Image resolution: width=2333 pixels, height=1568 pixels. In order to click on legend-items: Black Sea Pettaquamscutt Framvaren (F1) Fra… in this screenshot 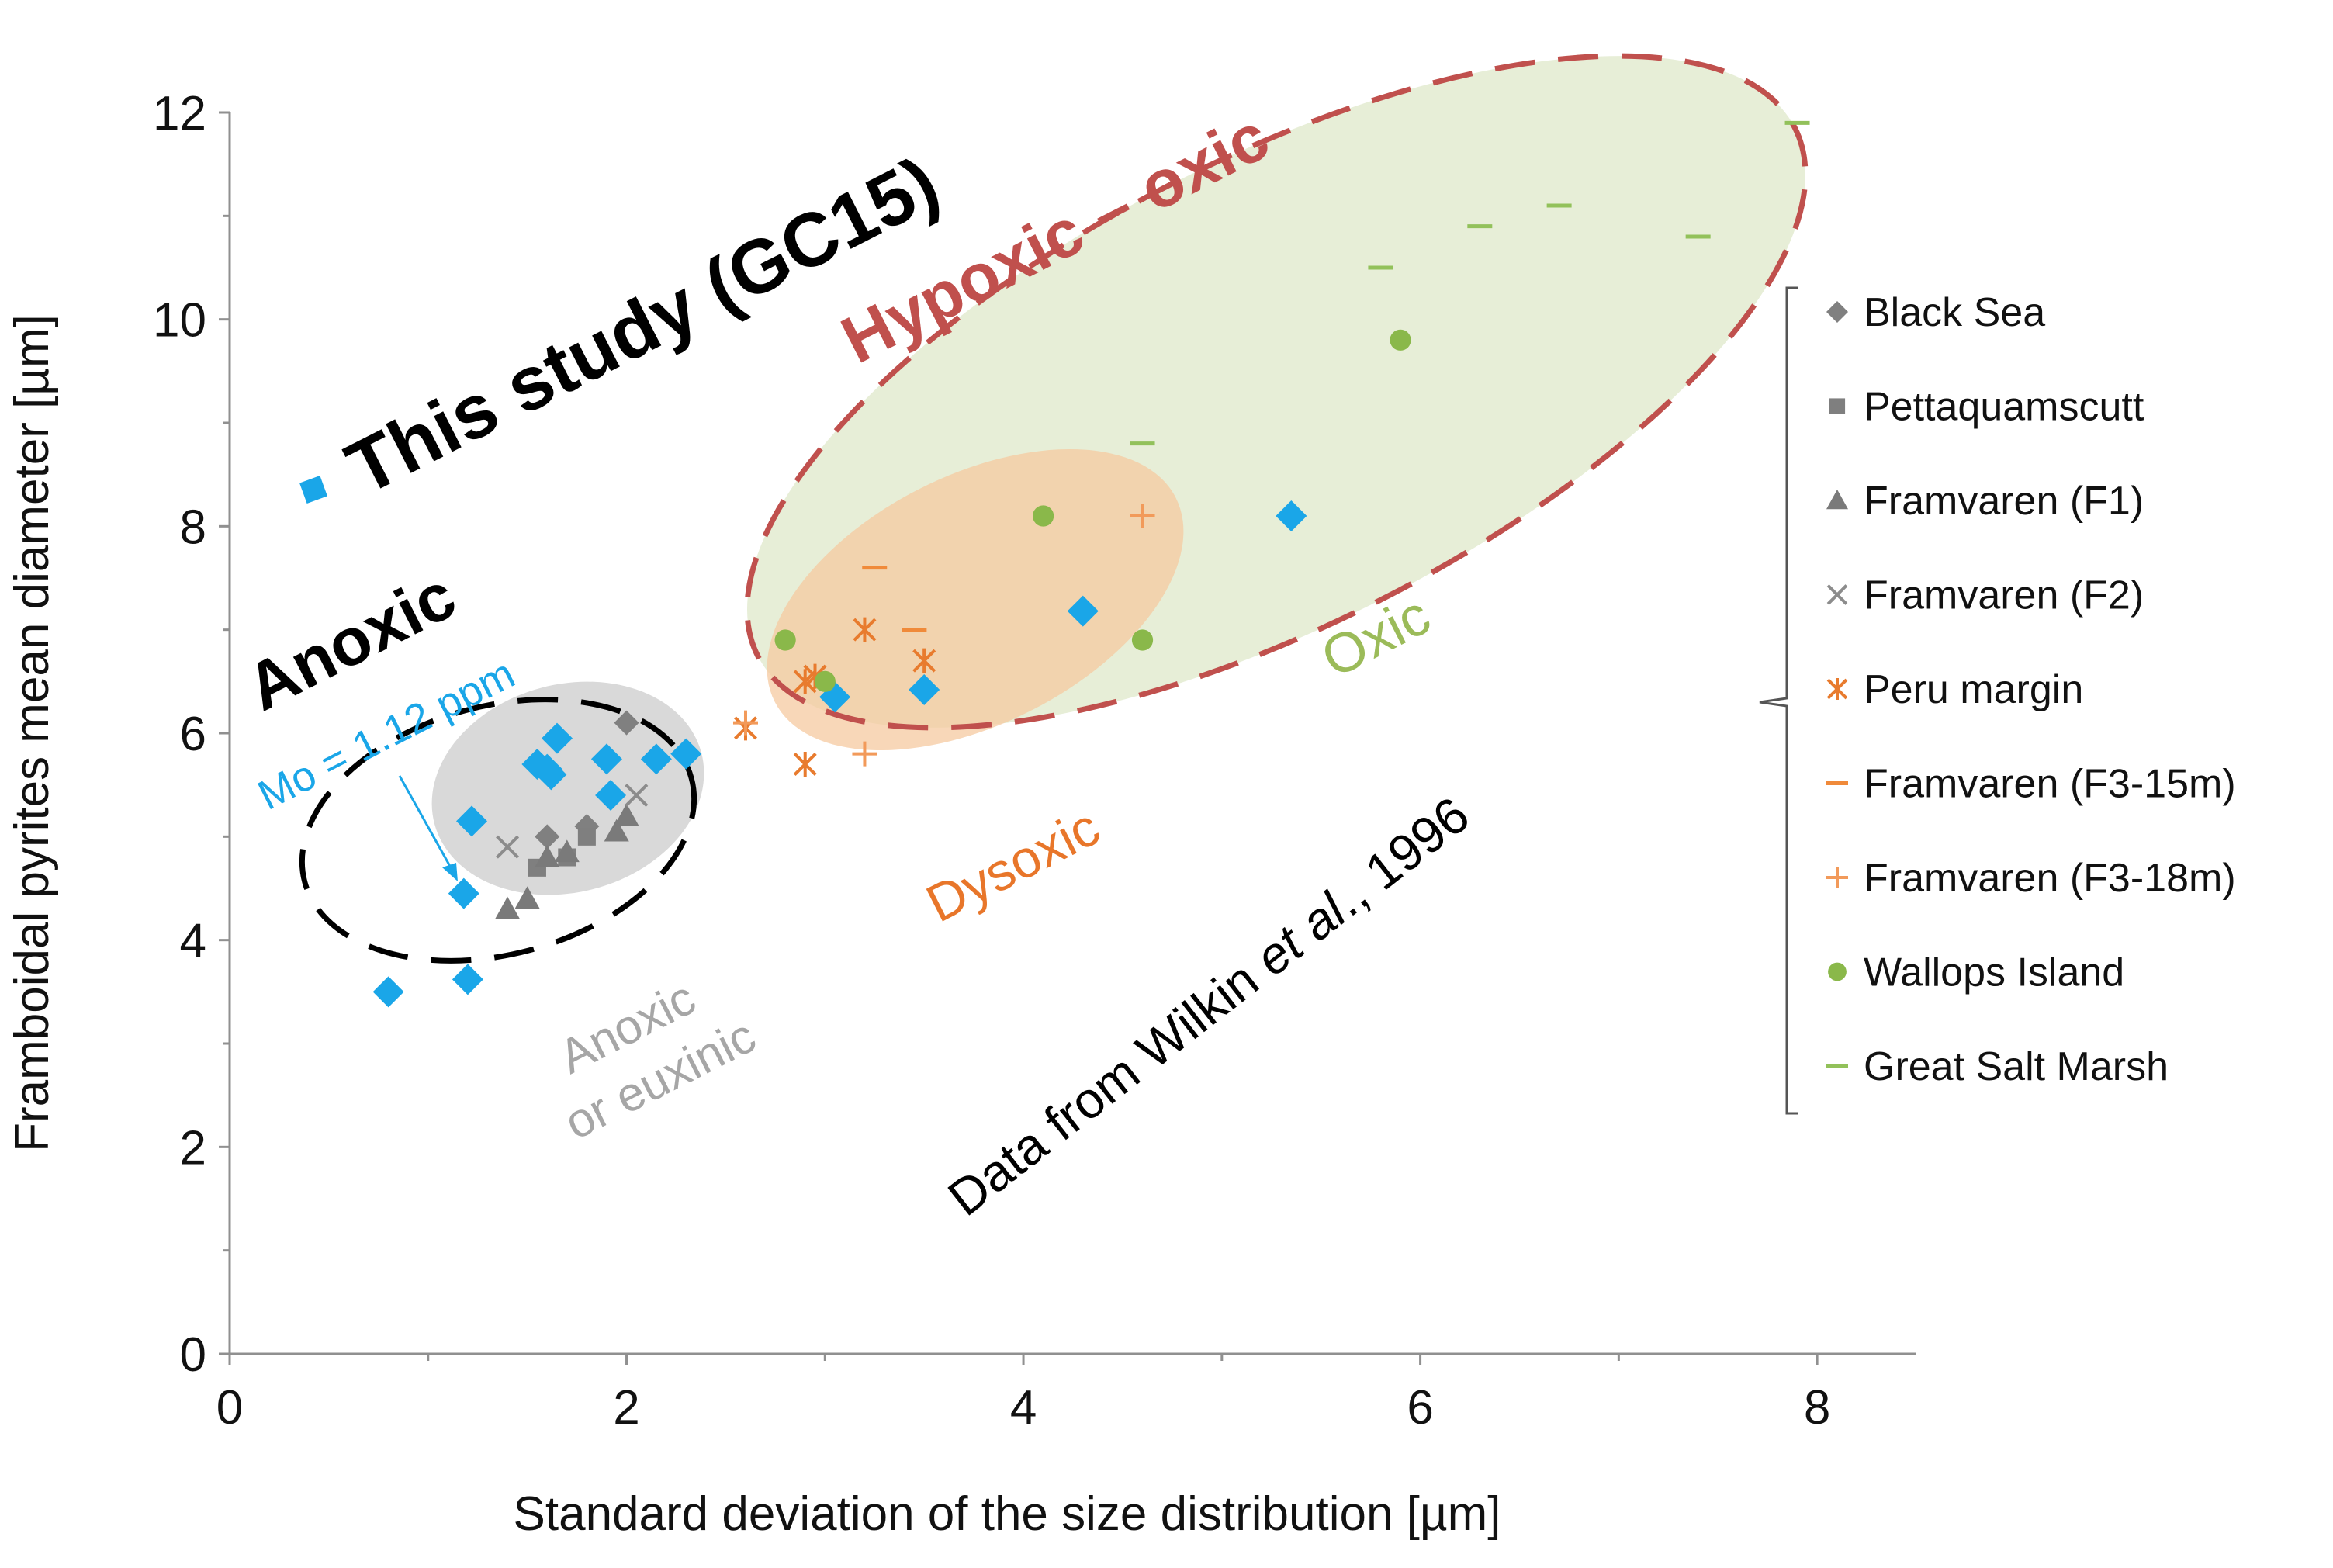, I will do `click(2031, 690)`.